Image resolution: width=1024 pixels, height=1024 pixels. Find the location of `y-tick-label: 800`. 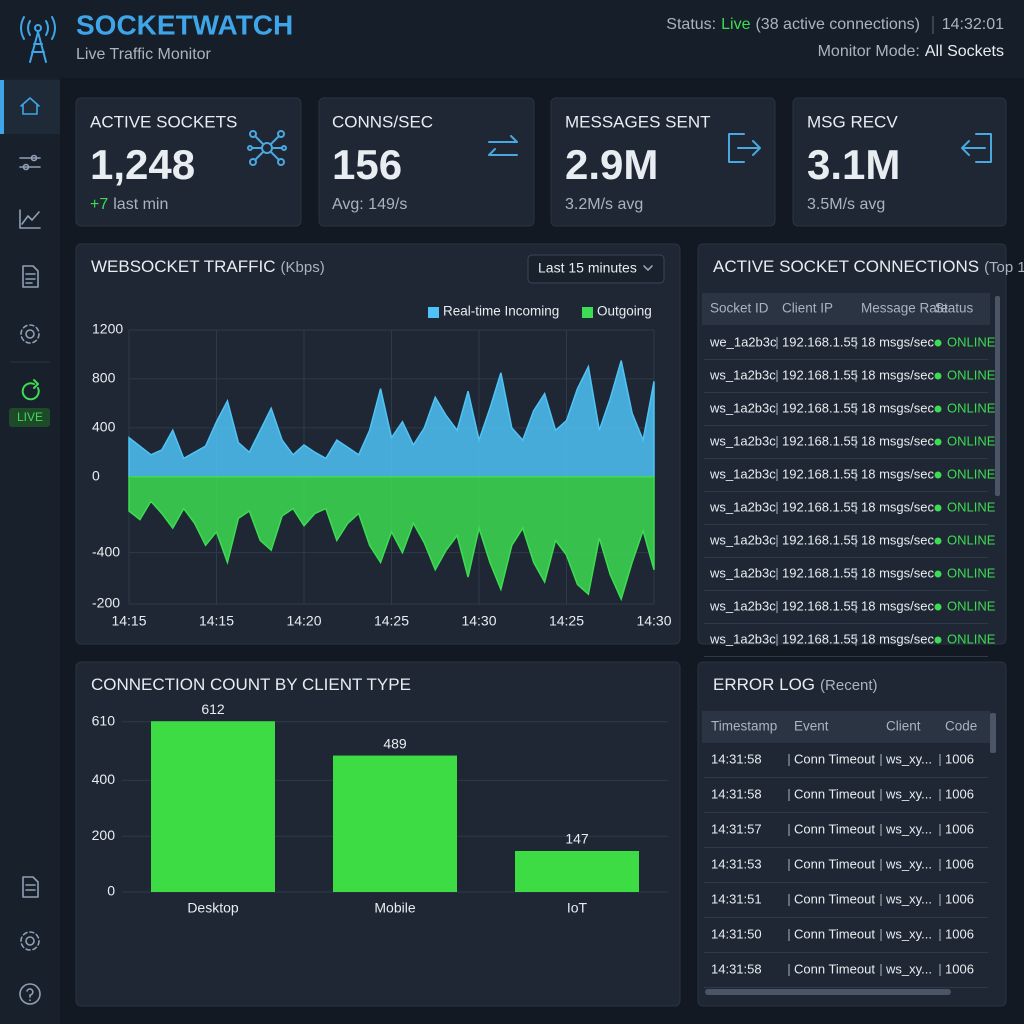

y-tick-label: 800 is located at coordinates (104, 378).